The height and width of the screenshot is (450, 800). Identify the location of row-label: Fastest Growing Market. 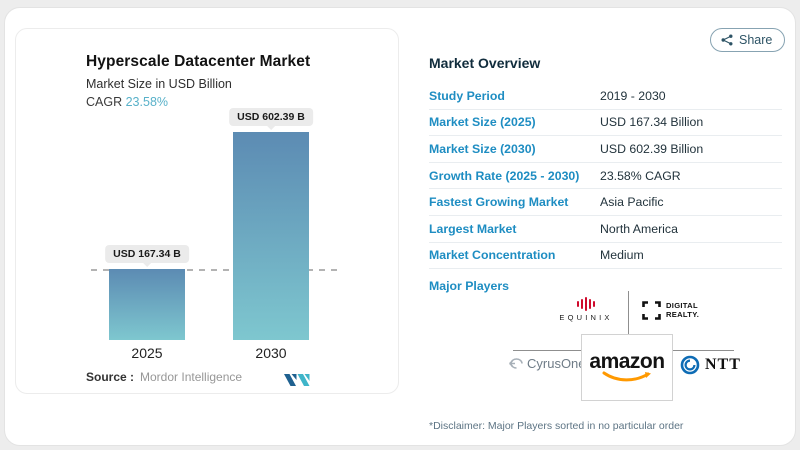
(499, 202).